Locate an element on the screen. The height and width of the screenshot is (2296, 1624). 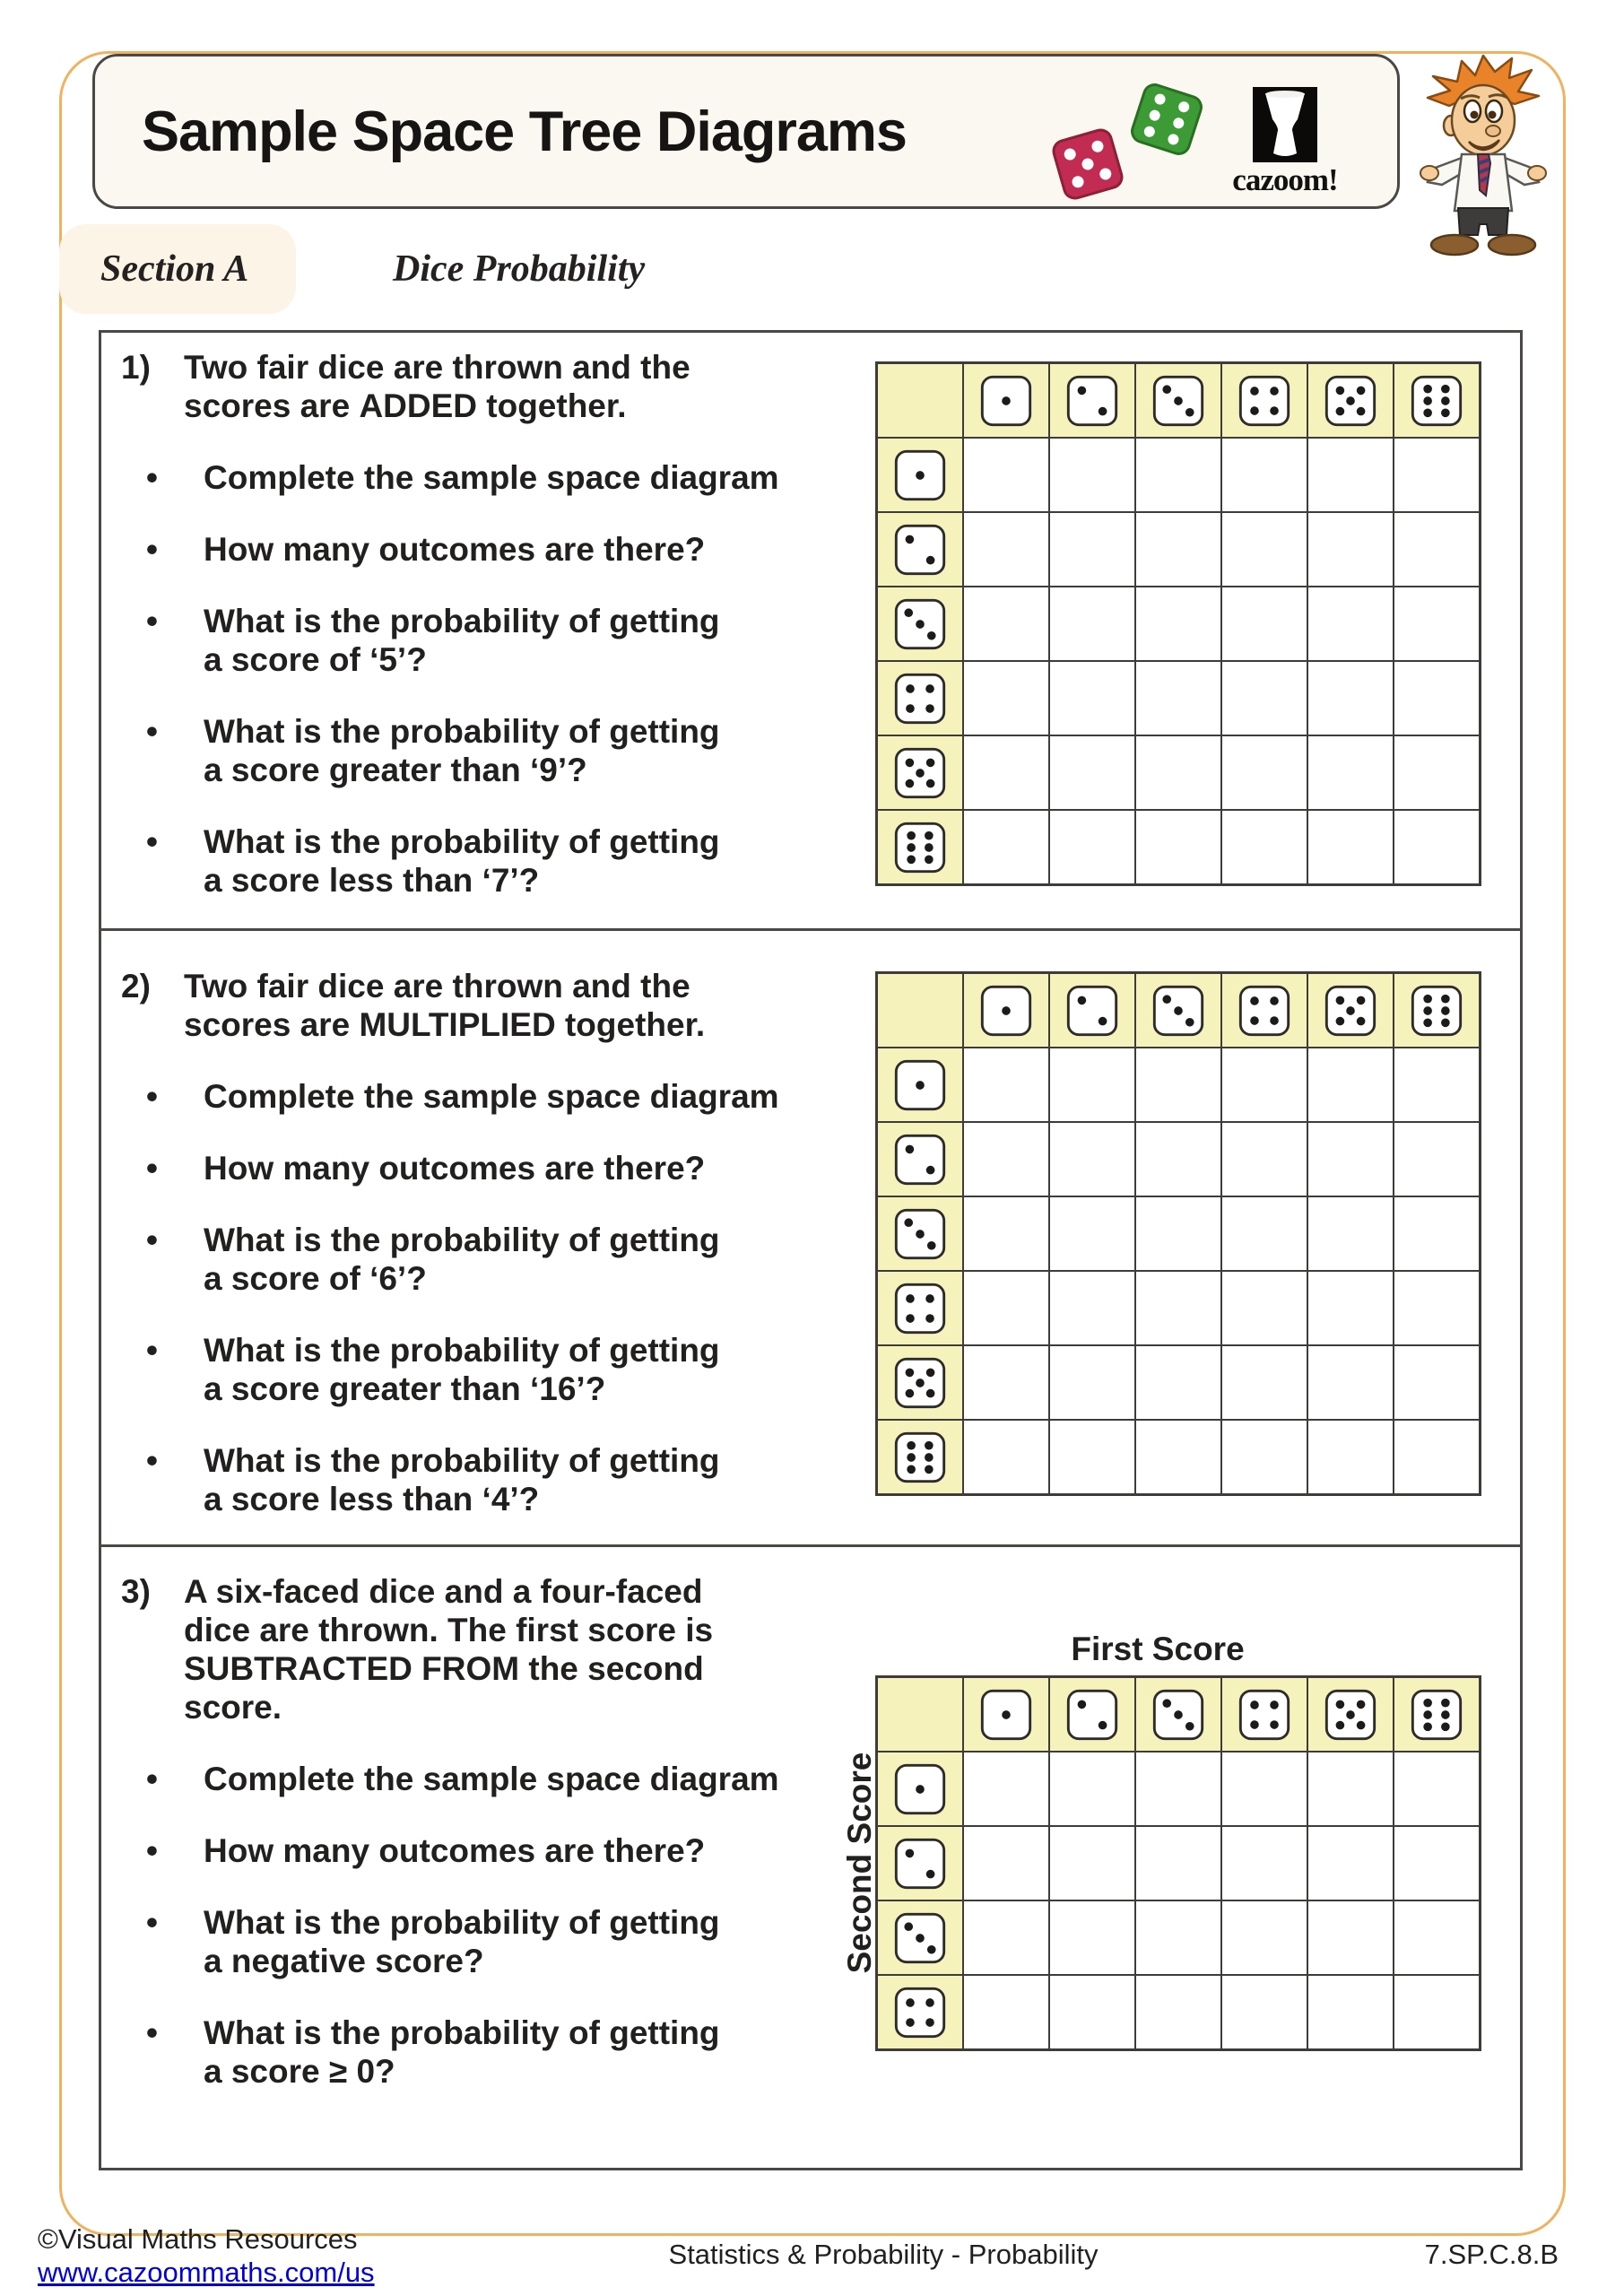
dice-pair-icon is located at coordinates (1127, 141).